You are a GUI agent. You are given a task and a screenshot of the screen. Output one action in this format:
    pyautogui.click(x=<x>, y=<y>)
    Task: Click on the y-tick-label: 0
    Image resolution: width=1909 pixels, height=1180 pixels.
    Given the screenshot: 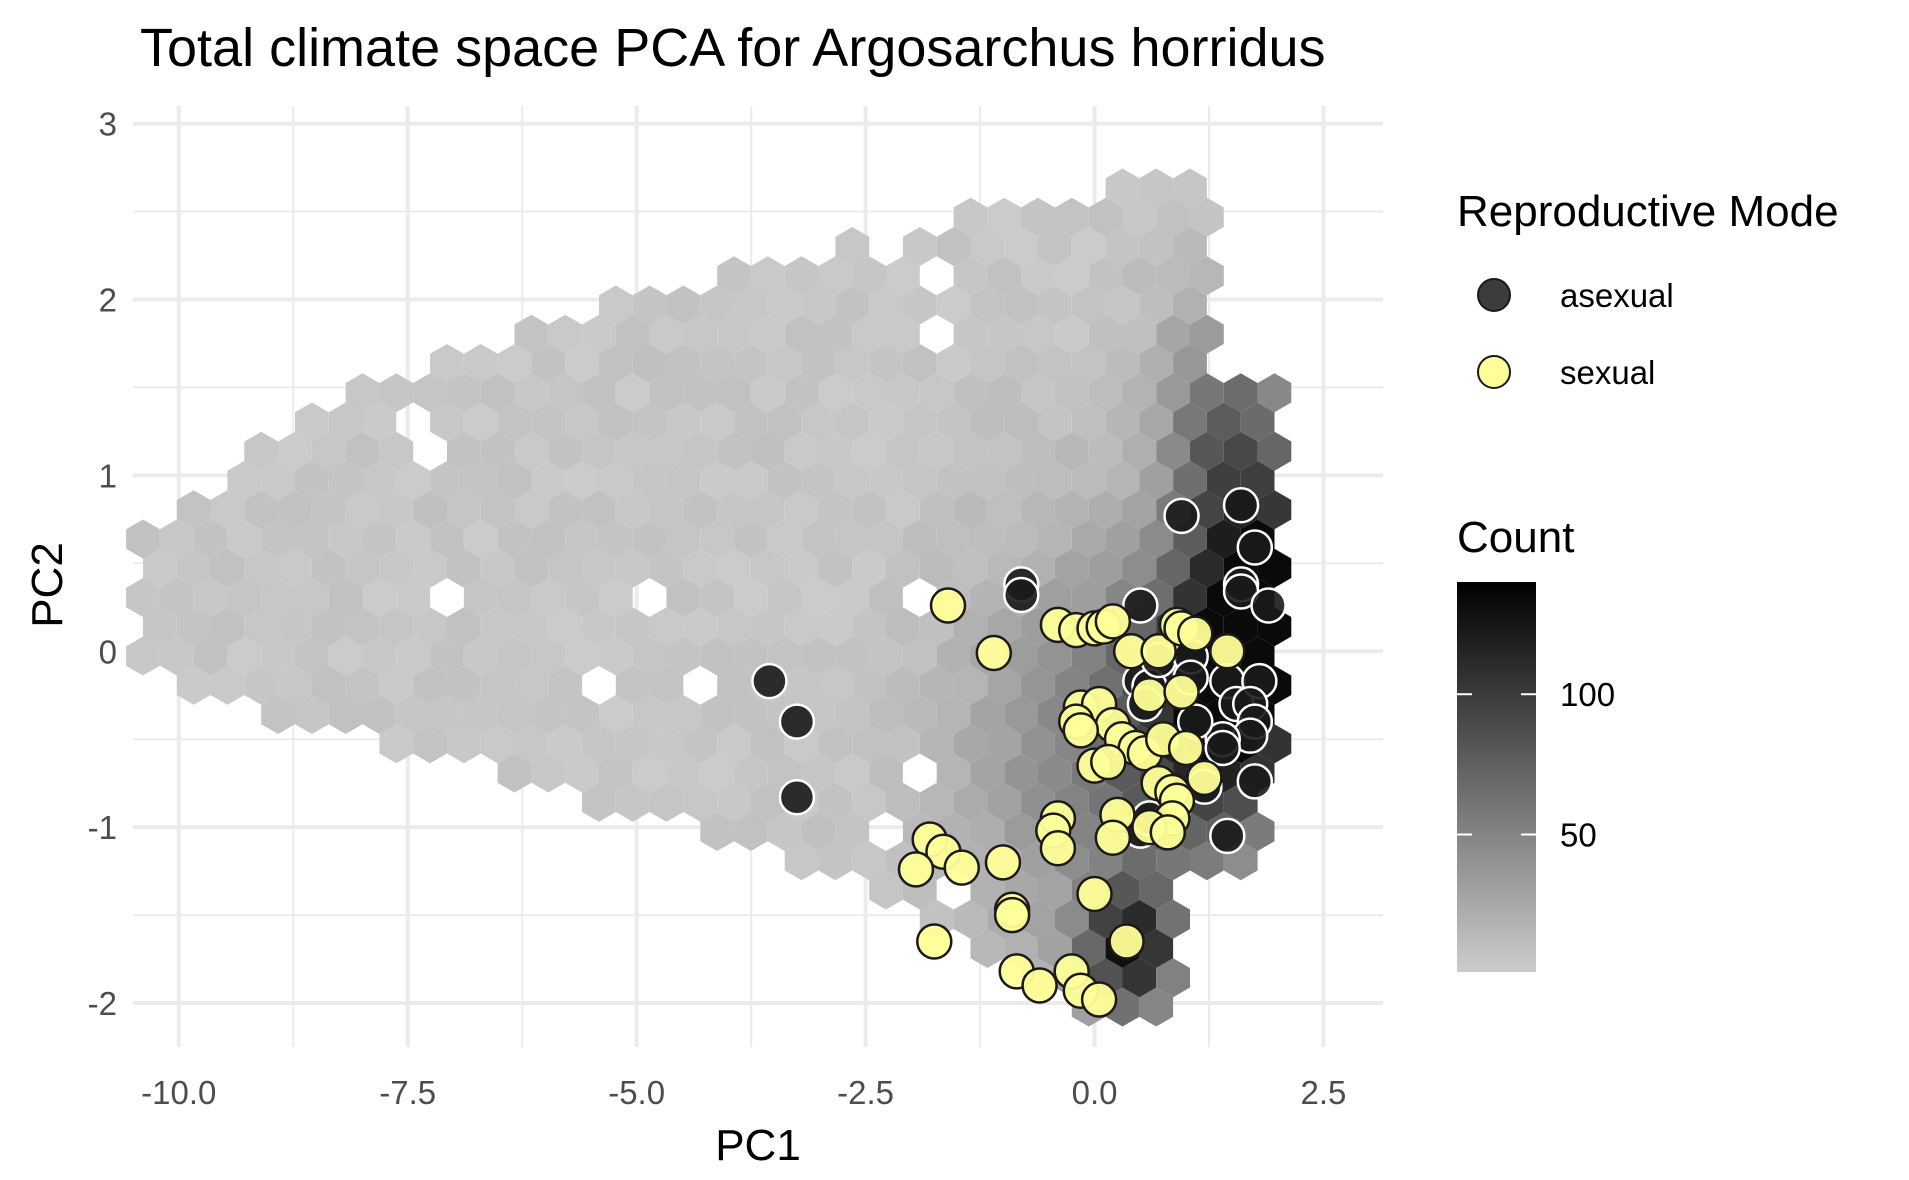 What is the action you would take?
    pyautogui.click(x=108, y=651)
    